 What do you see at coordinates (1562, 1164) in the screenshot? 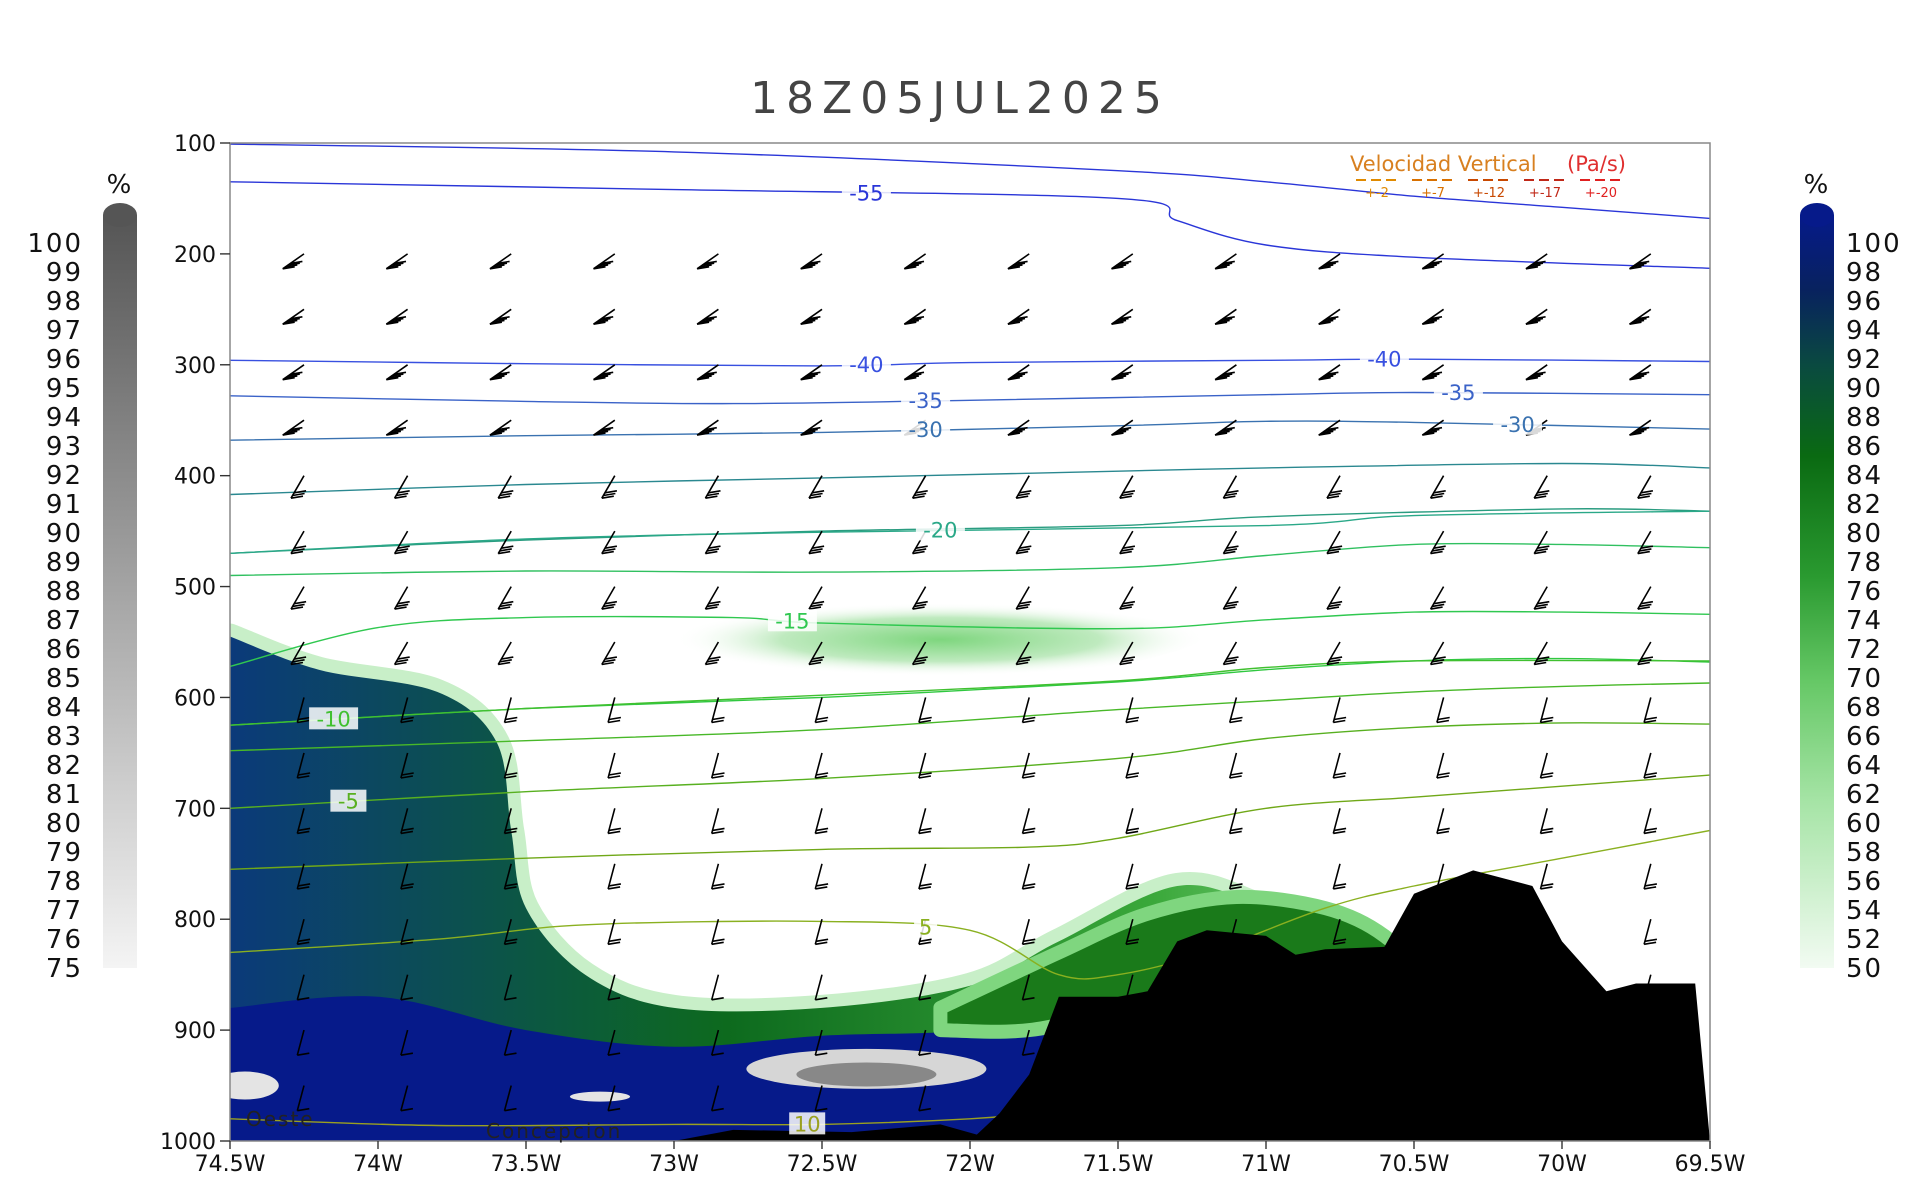
I see `x-tick-label: 70W` at bounding box center [1562, 1164].